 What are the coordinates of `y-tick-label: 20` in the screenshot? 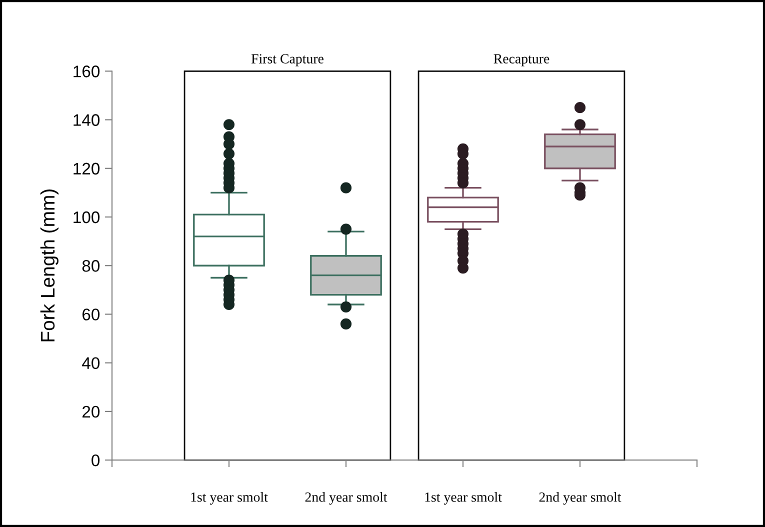 It's located at (91, 412).